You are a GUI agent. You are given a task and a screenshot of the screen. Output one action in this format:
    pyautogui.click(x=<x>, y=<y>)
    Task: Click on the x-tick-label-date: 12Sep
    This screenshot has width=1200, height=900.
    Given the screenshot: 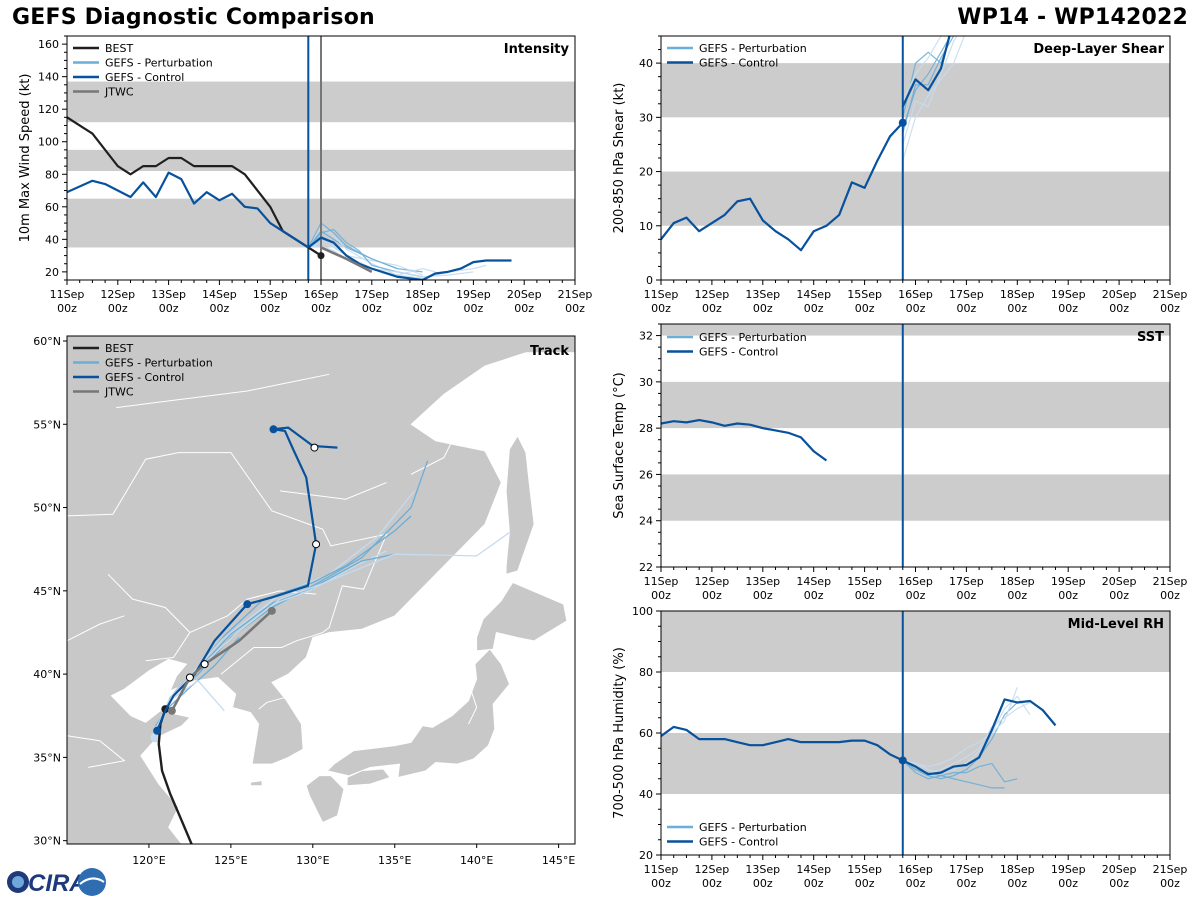 What is the action you would take?
    pyautogui.click(x=712, y=294)
    